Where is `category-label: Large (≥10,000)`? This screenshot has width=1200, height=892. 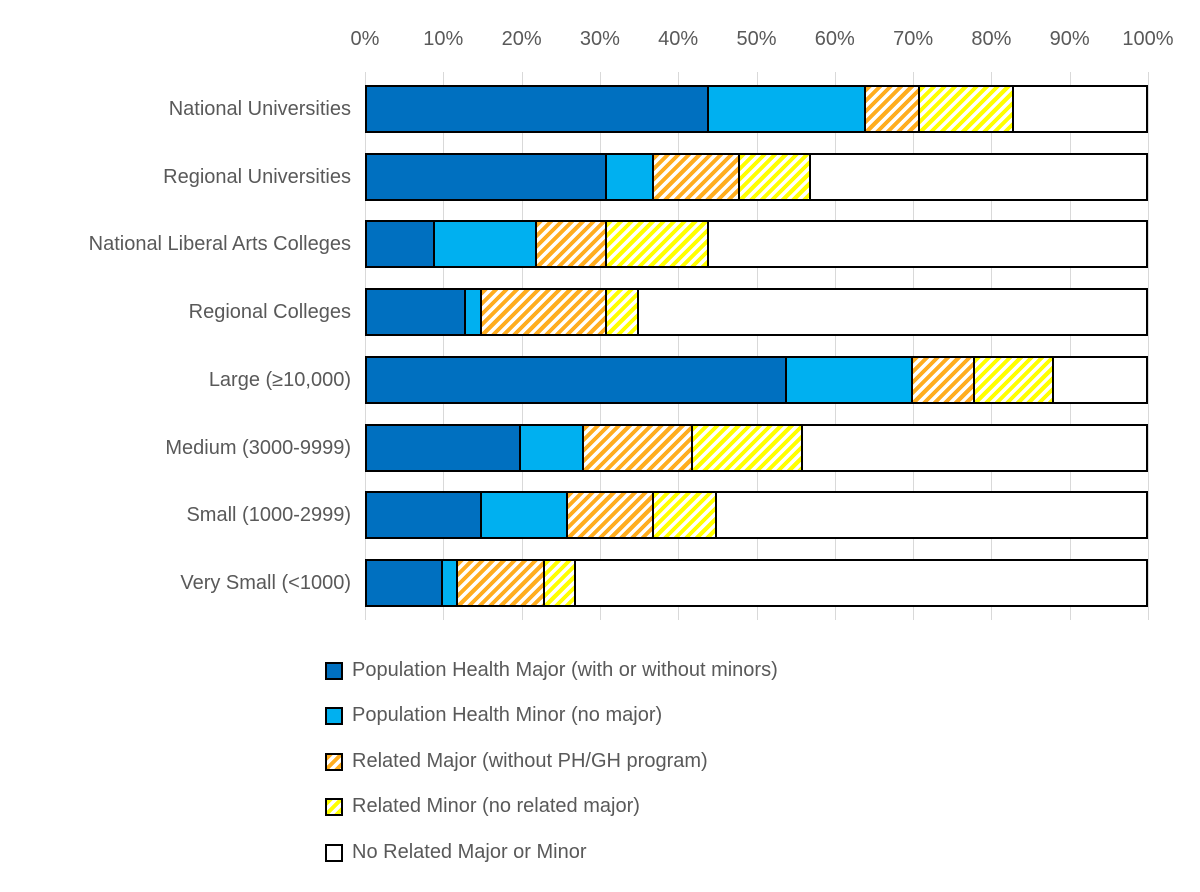
category-label: Large (≥10,000) is located at coordinates (279, 380).